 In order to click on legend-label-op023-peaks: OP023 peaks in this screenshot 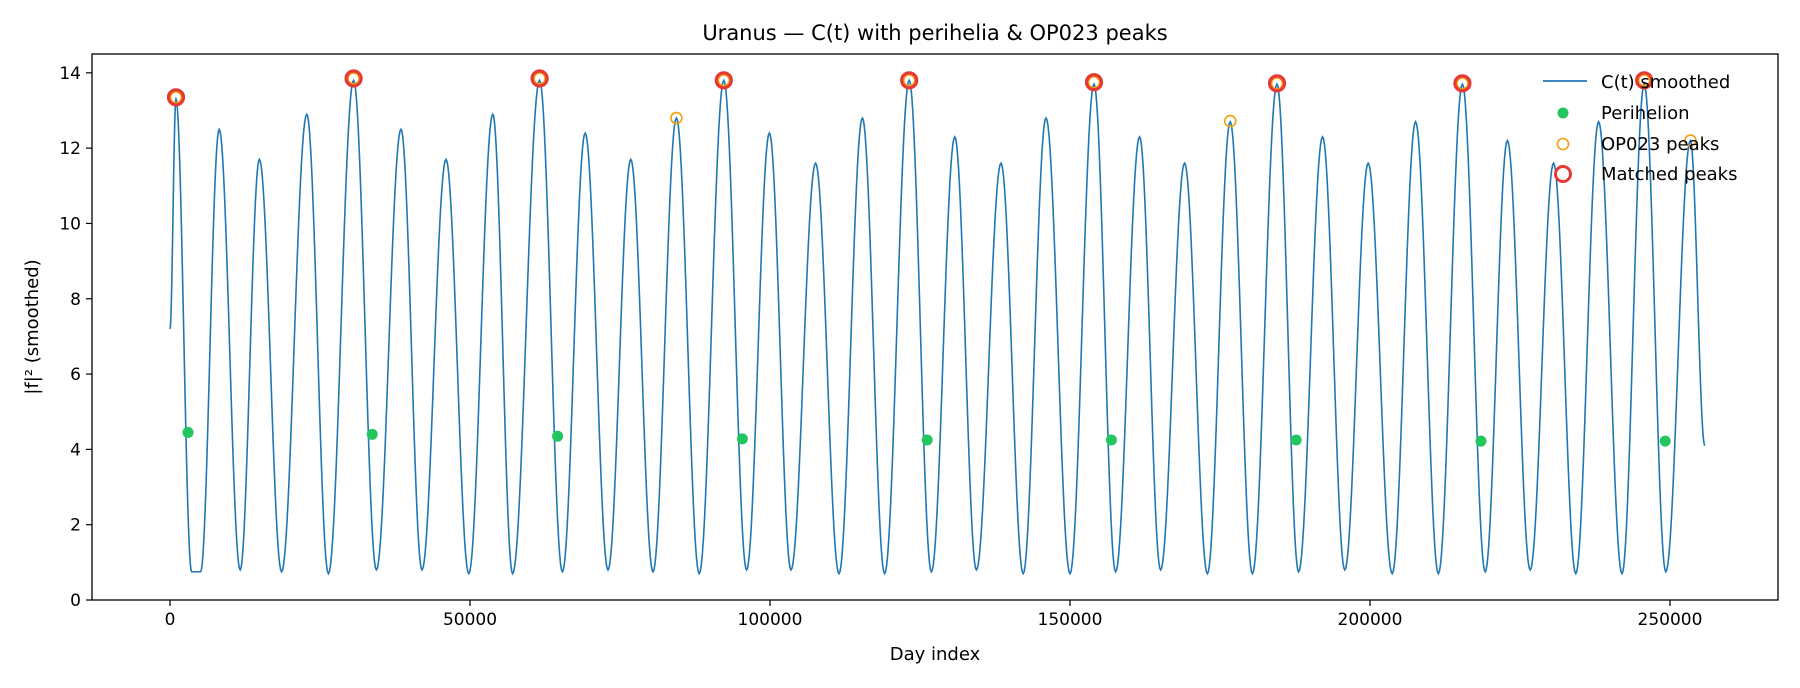, I will do `click(1660, 144)`.